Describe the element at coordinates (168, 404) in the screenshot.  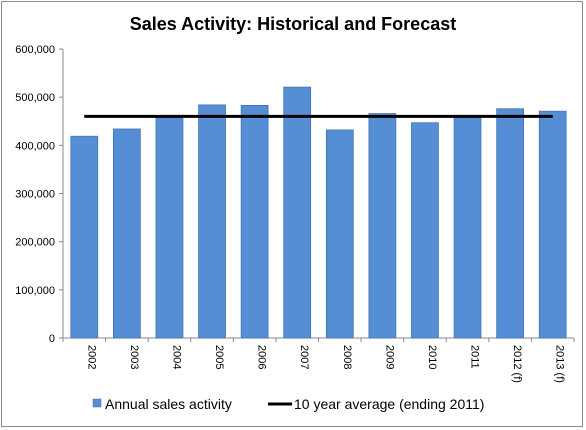
I see `legend-bar-label: Annual sales activity` at that location.